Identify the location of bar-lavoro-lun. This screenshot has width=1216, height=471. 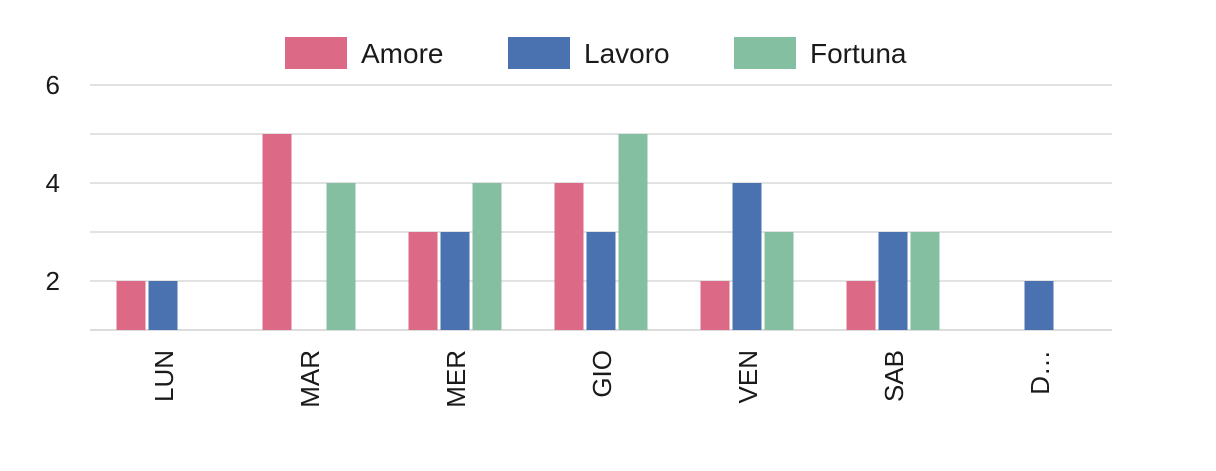
(163, 305).